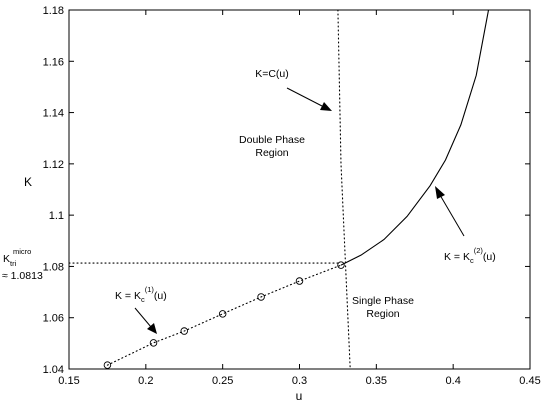 The height and width of the screenshot is (406, 545). What do you see at coordinates (309, 99) in the screenshot?
I see `arrow-kc-u` at bounding box center [309, 99].